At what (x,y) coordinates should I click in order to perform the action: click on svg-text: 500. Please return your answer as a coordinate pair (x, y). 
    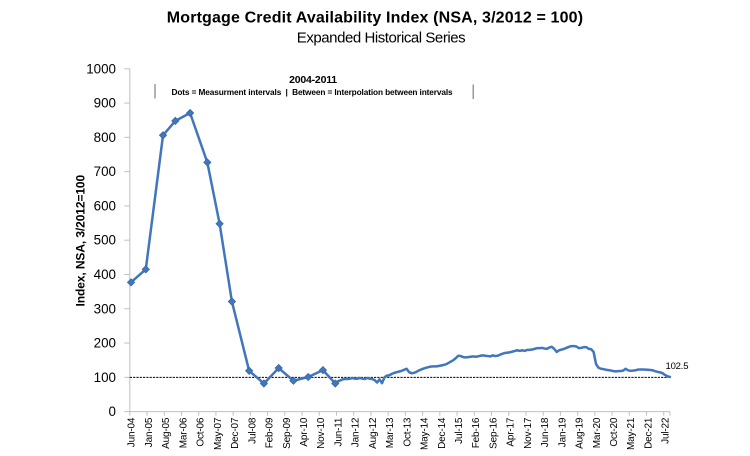
    Looking at the image, I should click on (105, 240).